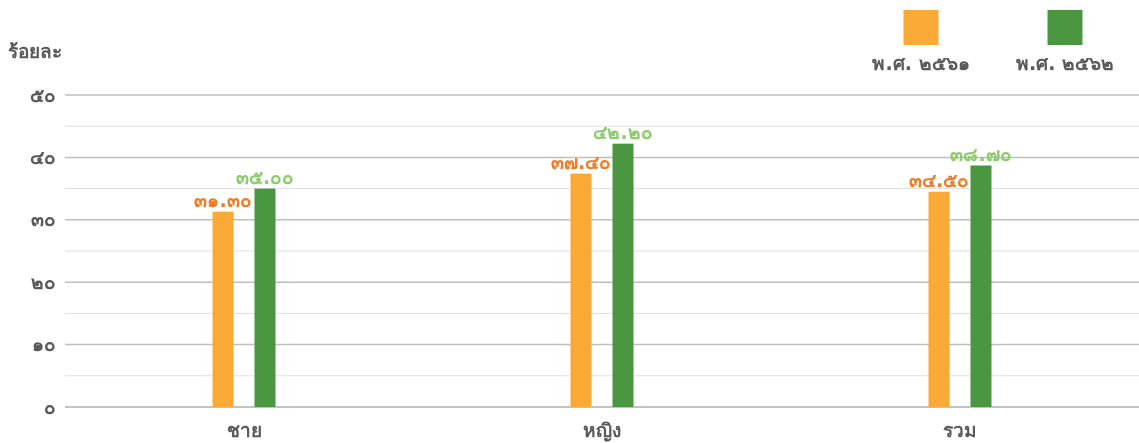  Describe the element at coordinates (602, 430) in the screenshot. I see `x-tick-label: หญิง` at that location.